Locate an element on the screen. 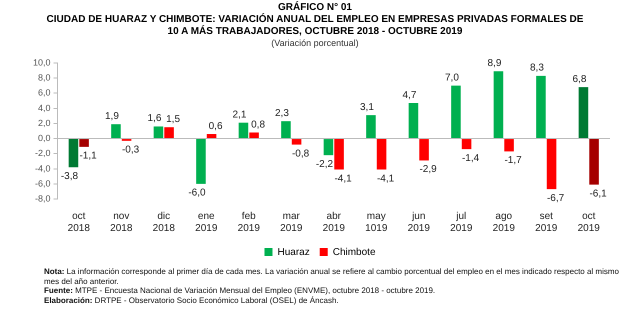  data-label: -0,3 is located at coordinates (131, 150).